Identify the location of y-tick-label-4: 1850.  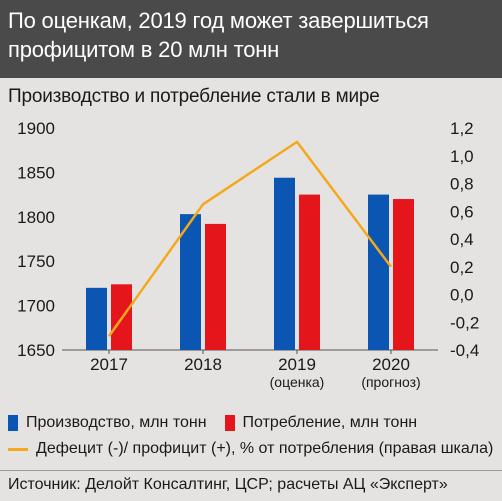
(36, 172).